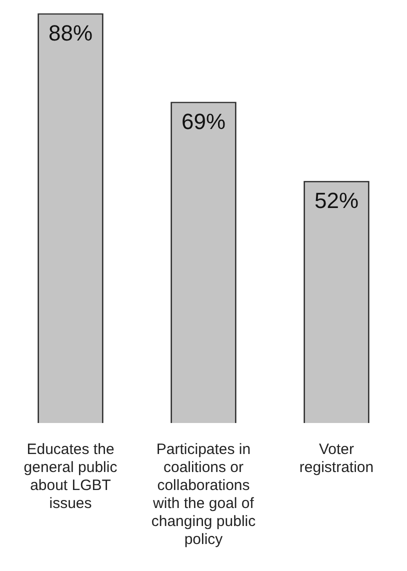  I want to click on x-tick-label: Educates the general public about LGBT issues, so click(71, 476).